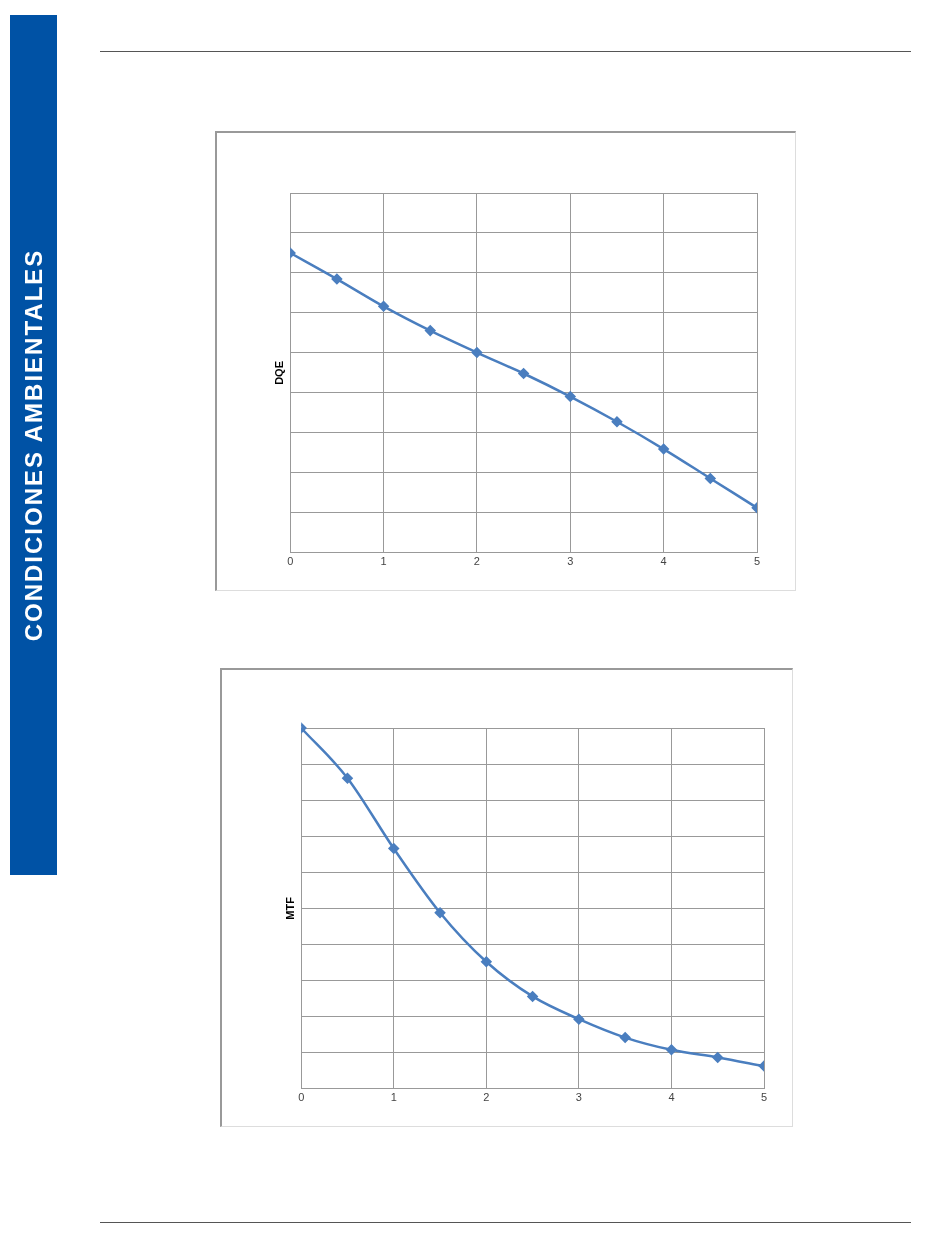 This screenshot has width=950, height=1260. Describe the element at coordinates (33, 445) in the screenshot. I see `text: CONDICIONES AMBIENTALES` at that location.